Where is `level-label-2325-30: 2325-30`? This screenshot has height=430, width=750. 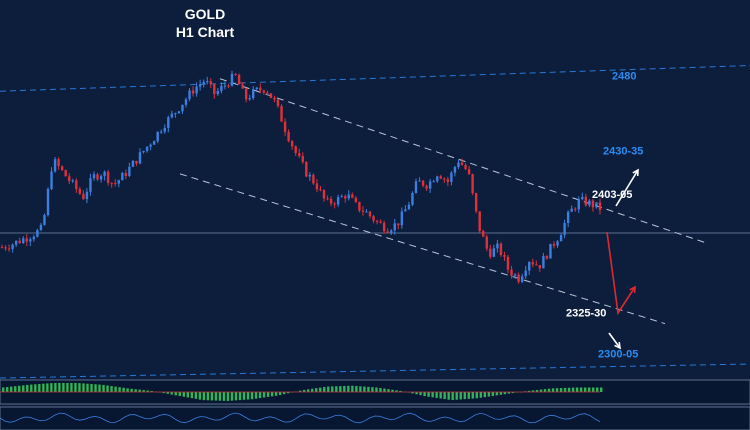
level-label-2325-30: 2325-30 is located at coordinates (586, 314).